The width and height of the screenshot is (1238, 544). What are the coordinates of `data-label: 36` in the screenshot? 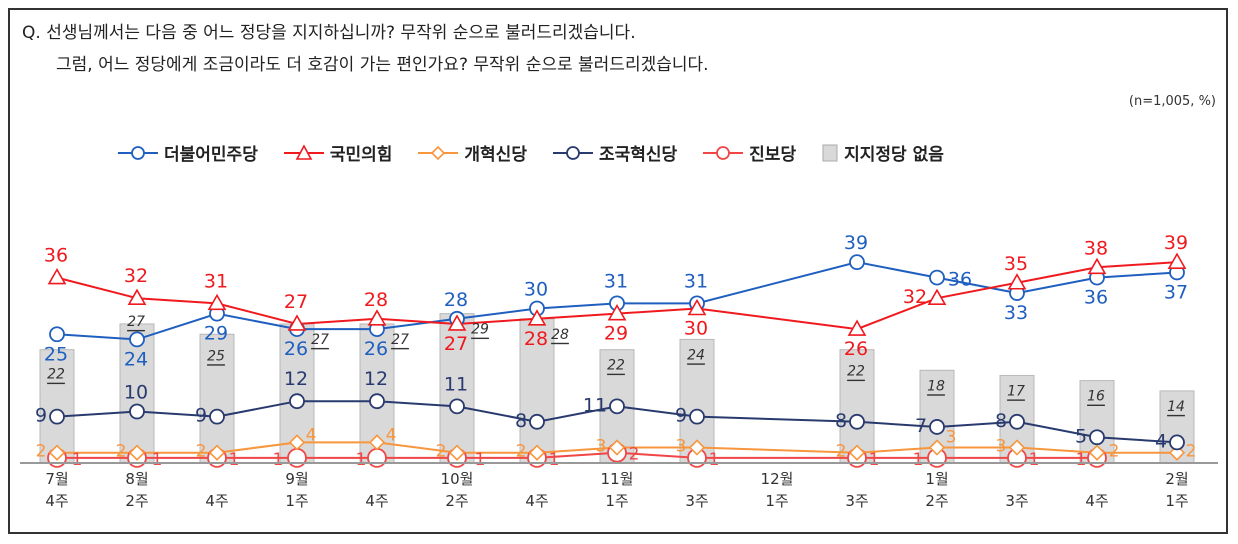 It's located at (56, 256).